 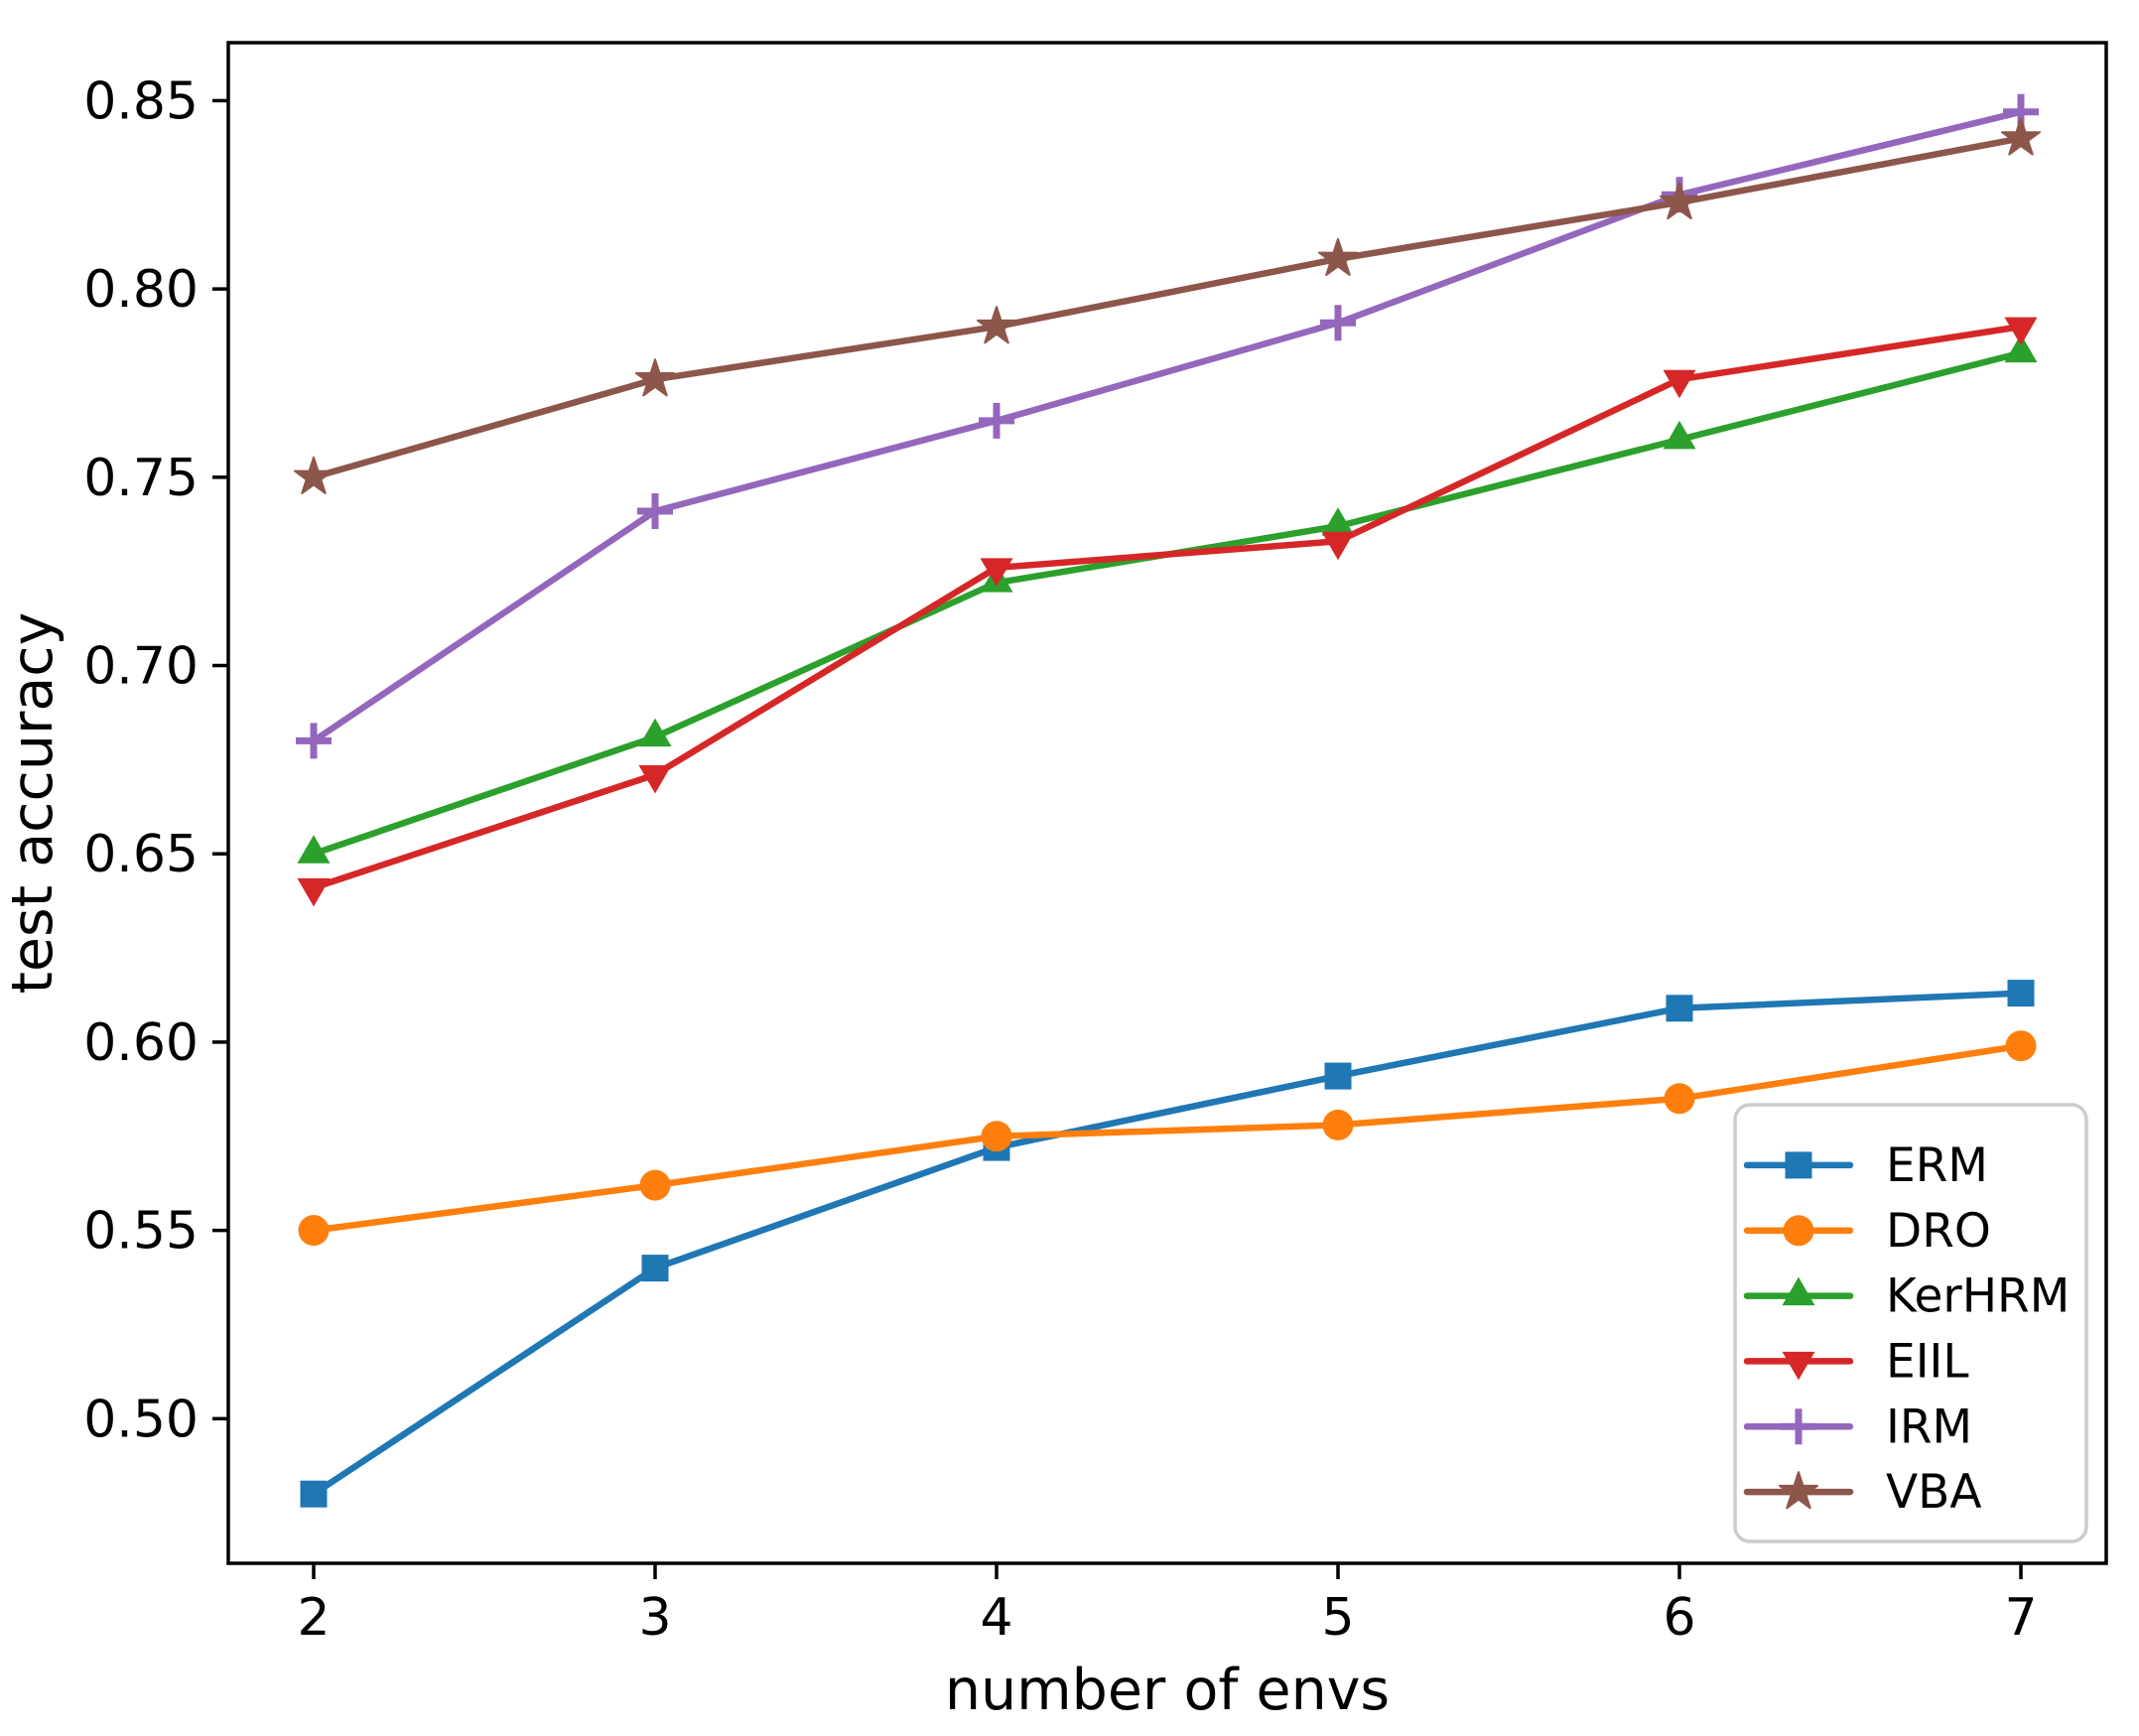 I want to click on x-tick-label: 3, so click(x=654, y=1618).